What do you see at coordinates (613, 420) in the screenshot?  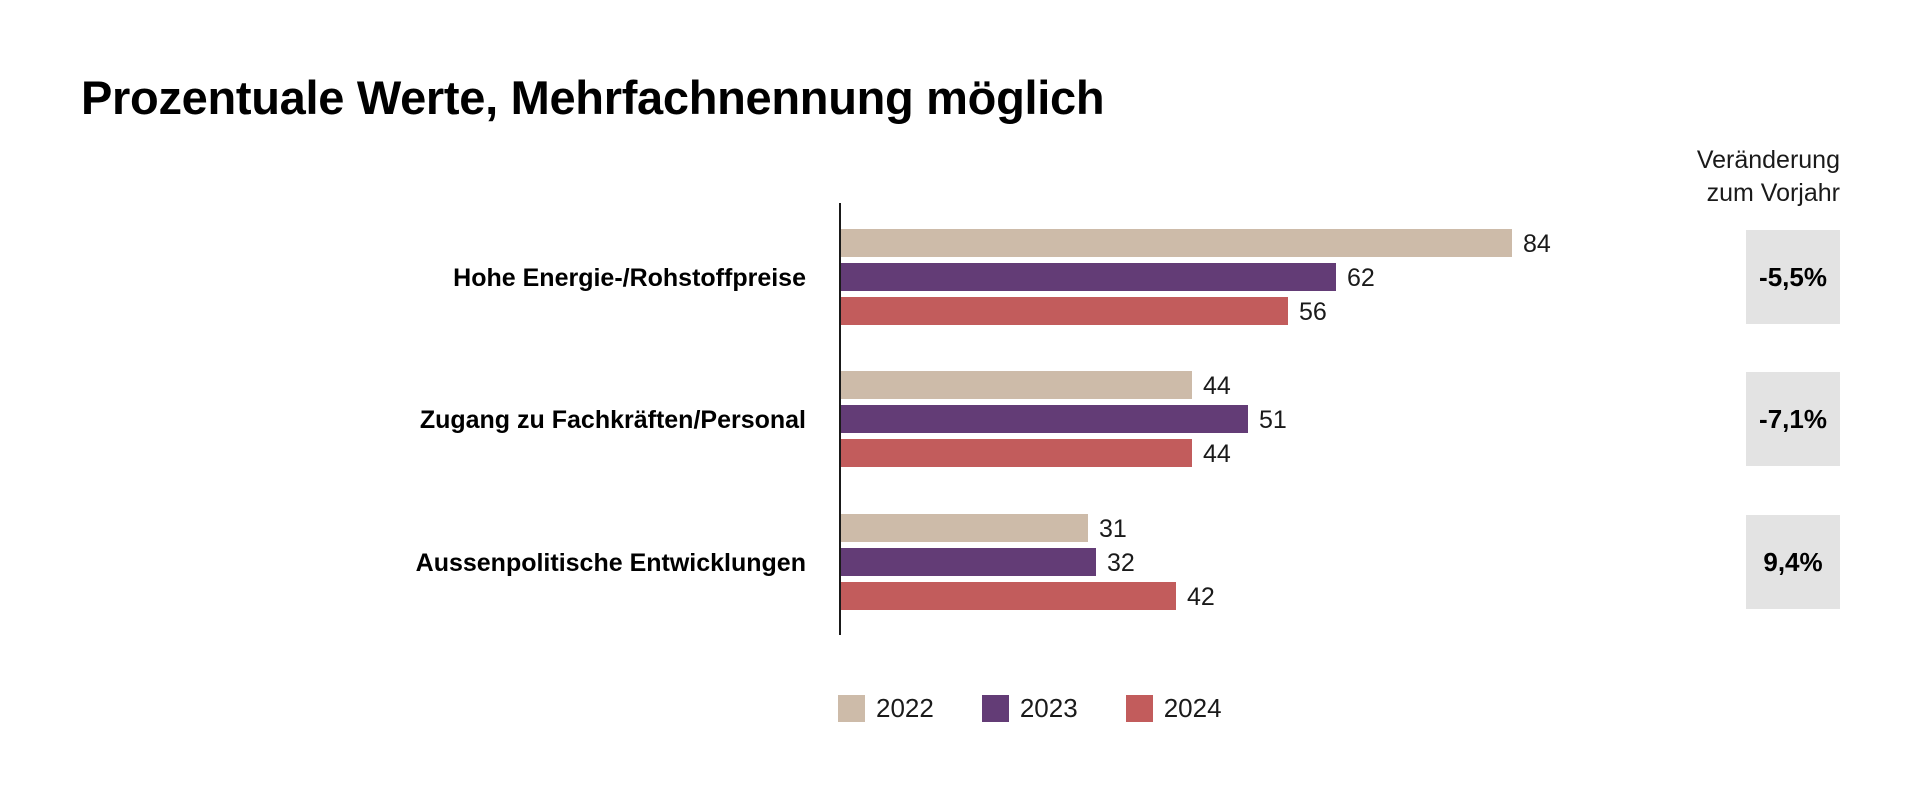 I see `category-label-fachkraefte: Zugang zu Fachkräften/Personal` at bounding box center [613, 420].